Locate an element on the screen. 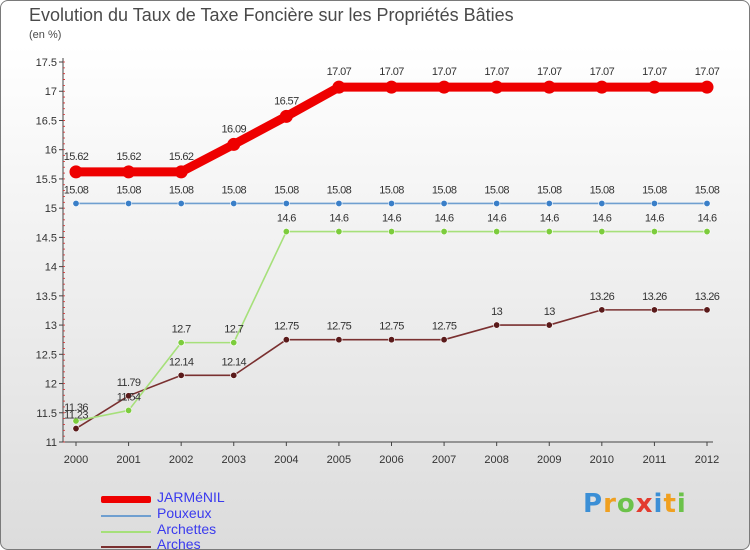 Image resolution: width=750 pixels, height=550 pixels. legend-label-arches: Arches is located at coordinates (179, 543).